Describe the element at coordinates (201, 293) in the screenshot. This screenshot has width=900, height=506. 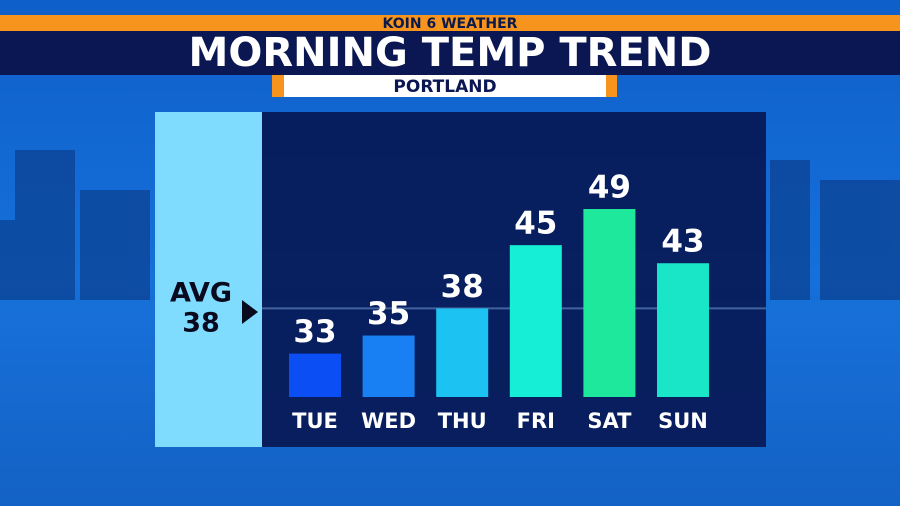
I see `avg-label: AVG` at that location.